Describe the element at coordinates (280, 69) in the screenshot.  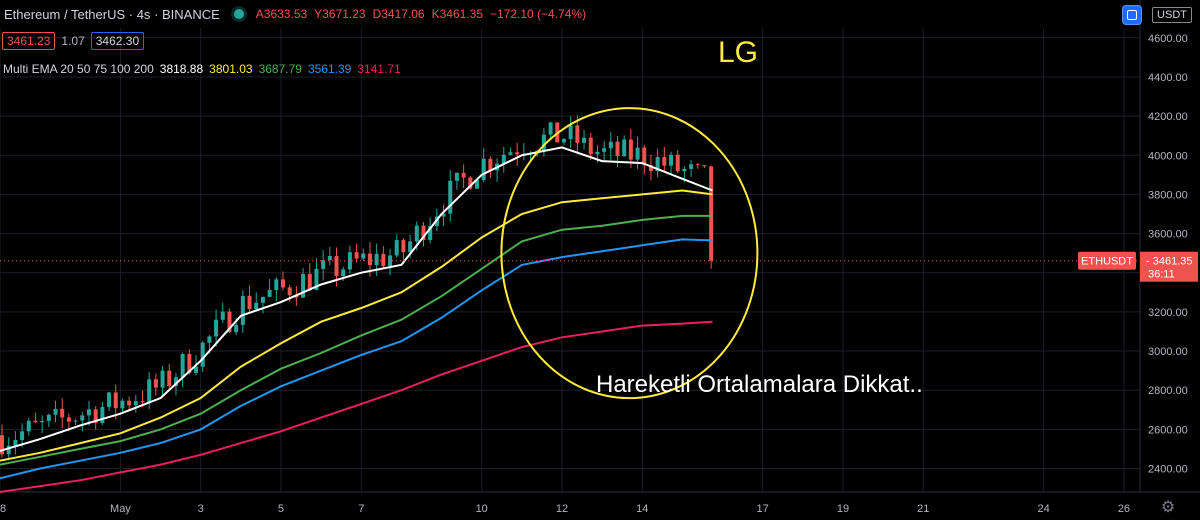
I see `ema-75-value: 3687.79` at that location.